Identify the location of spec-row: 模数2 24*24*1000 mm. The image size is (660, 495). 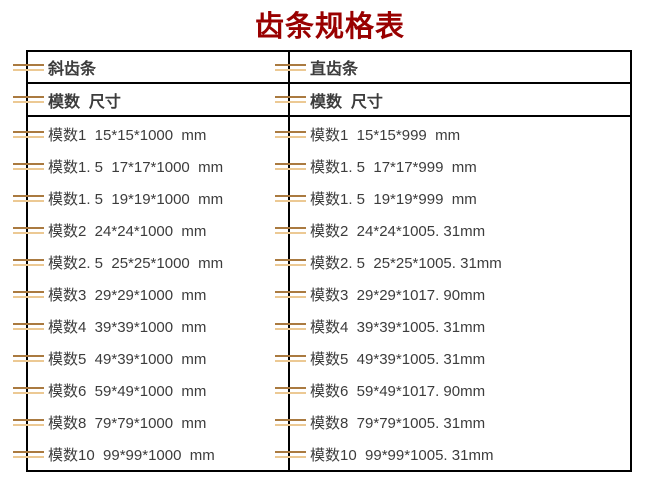
(150, 230).